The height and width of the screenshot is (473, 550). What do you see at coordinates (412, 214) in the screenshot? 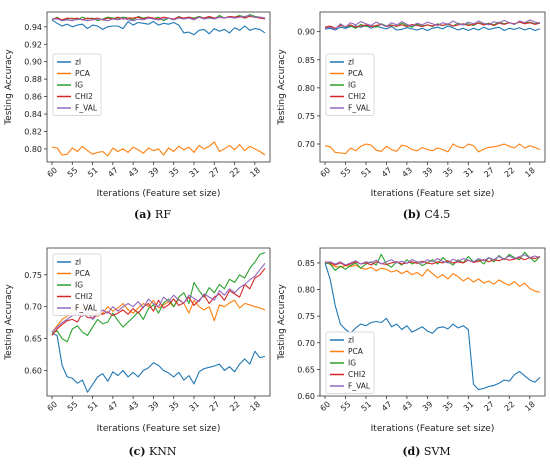
I see `caption-letter: (b)` at bounding box center [412, 214].